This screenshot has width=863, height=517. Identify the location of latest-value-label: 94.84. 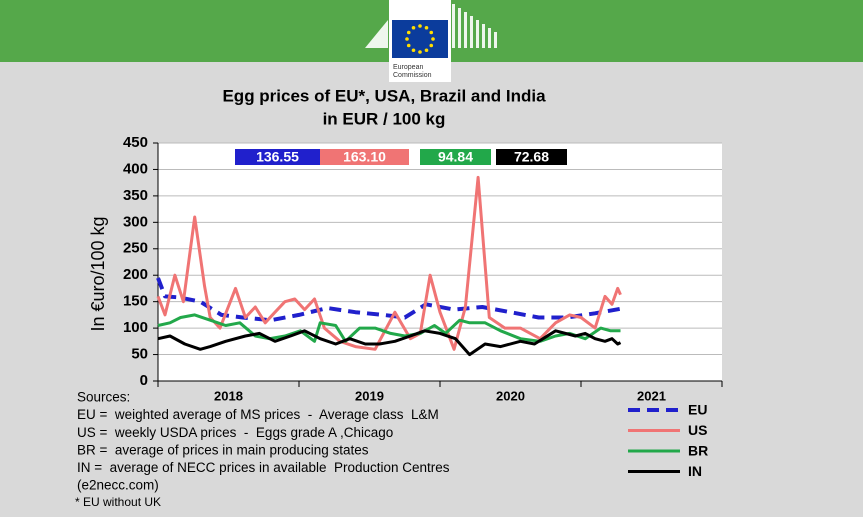
(455, 157).